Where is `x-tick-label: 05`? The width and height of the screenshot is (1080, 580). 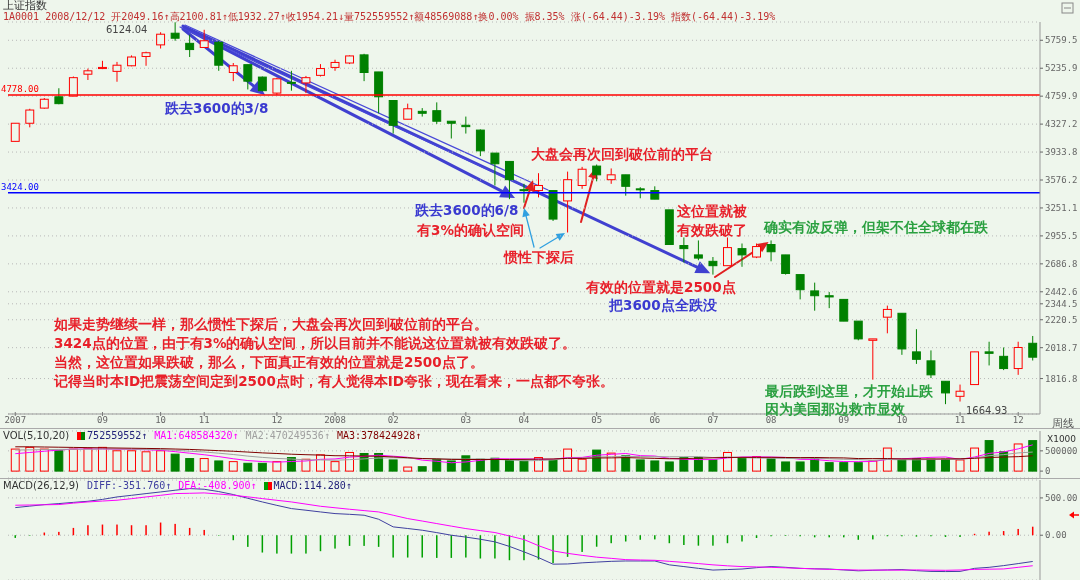
x-tick-label: 05 is located at coordinates (597, 420).